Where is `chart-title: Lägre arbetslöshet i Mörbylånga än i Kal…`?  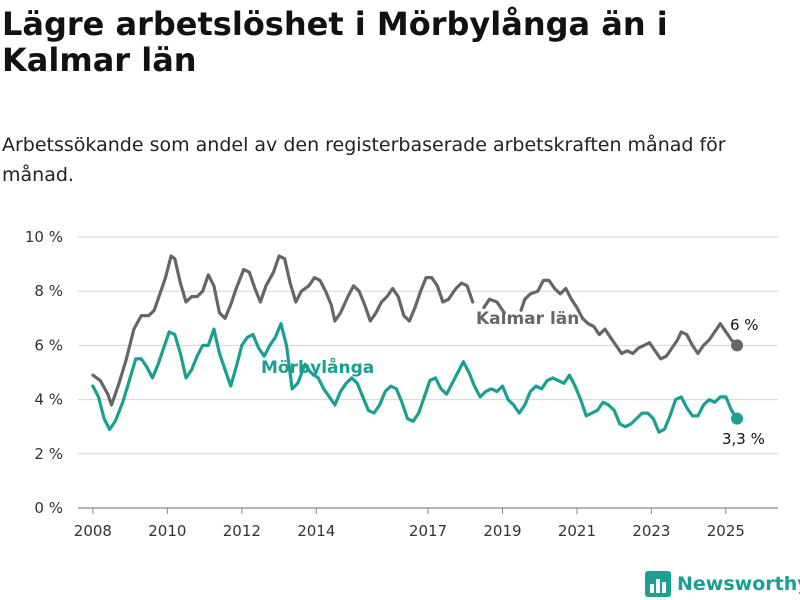 chart-title: Lägre arbetslöshet i Mörbylånga än i Kal… is located at coordinates (335, 42).